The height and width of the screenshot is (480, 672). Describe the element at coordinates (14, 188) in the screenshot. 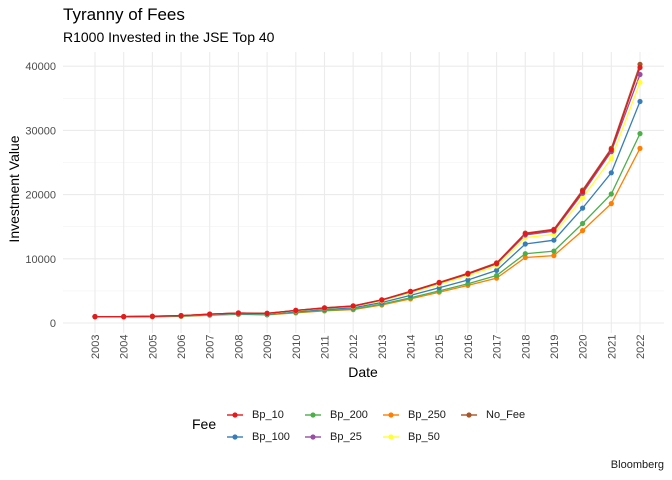

I see `y-axis-title: Investment Value` at that location.